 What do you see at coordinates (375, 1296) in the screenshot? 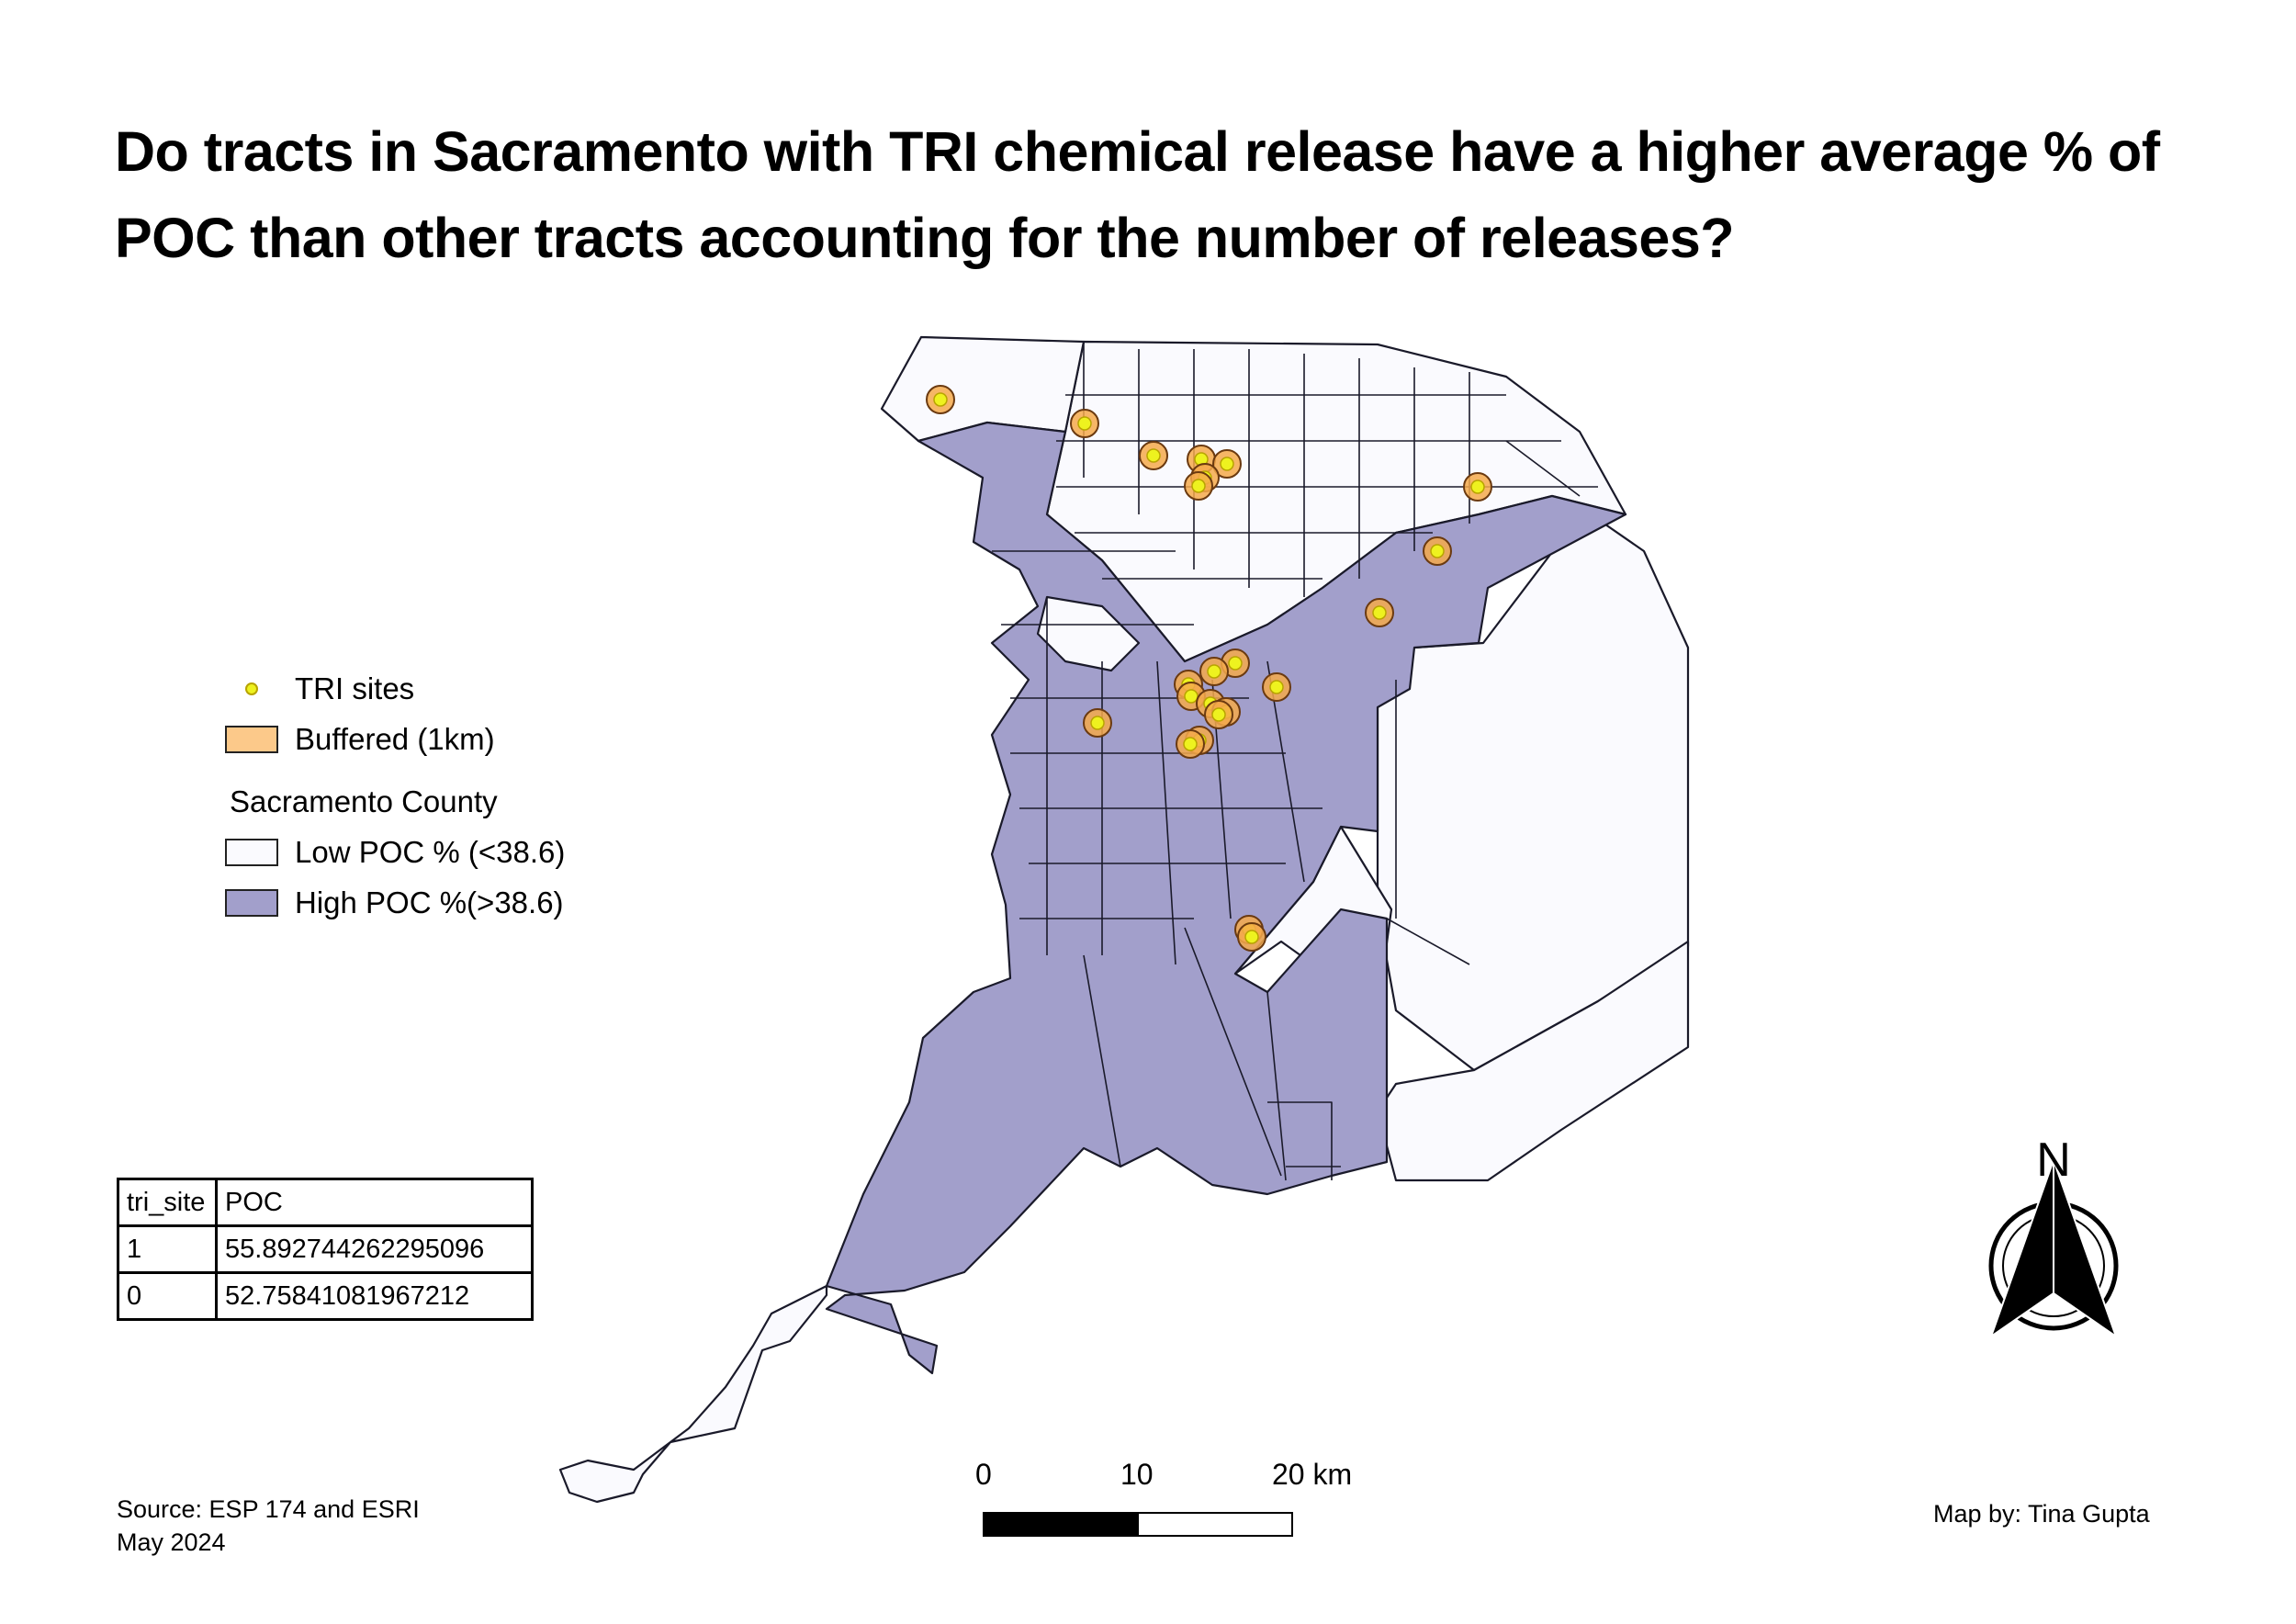
I see `table-cell: 52.75841081967212` at bounding box center [375, 1296].